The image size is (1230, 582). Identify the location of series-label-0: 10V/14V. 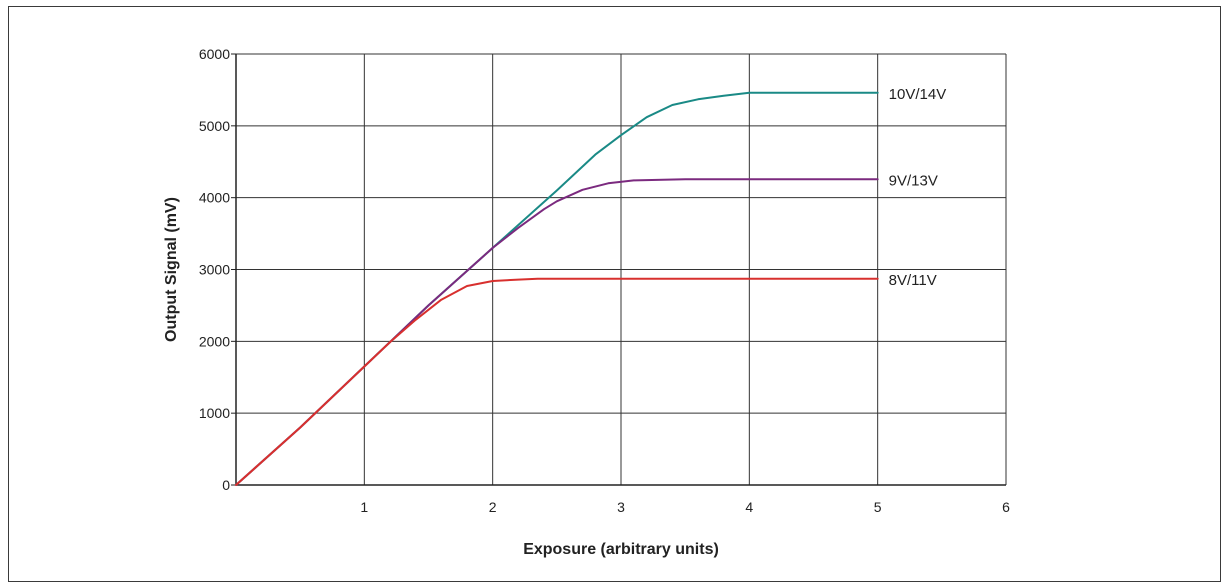
(918, 94).